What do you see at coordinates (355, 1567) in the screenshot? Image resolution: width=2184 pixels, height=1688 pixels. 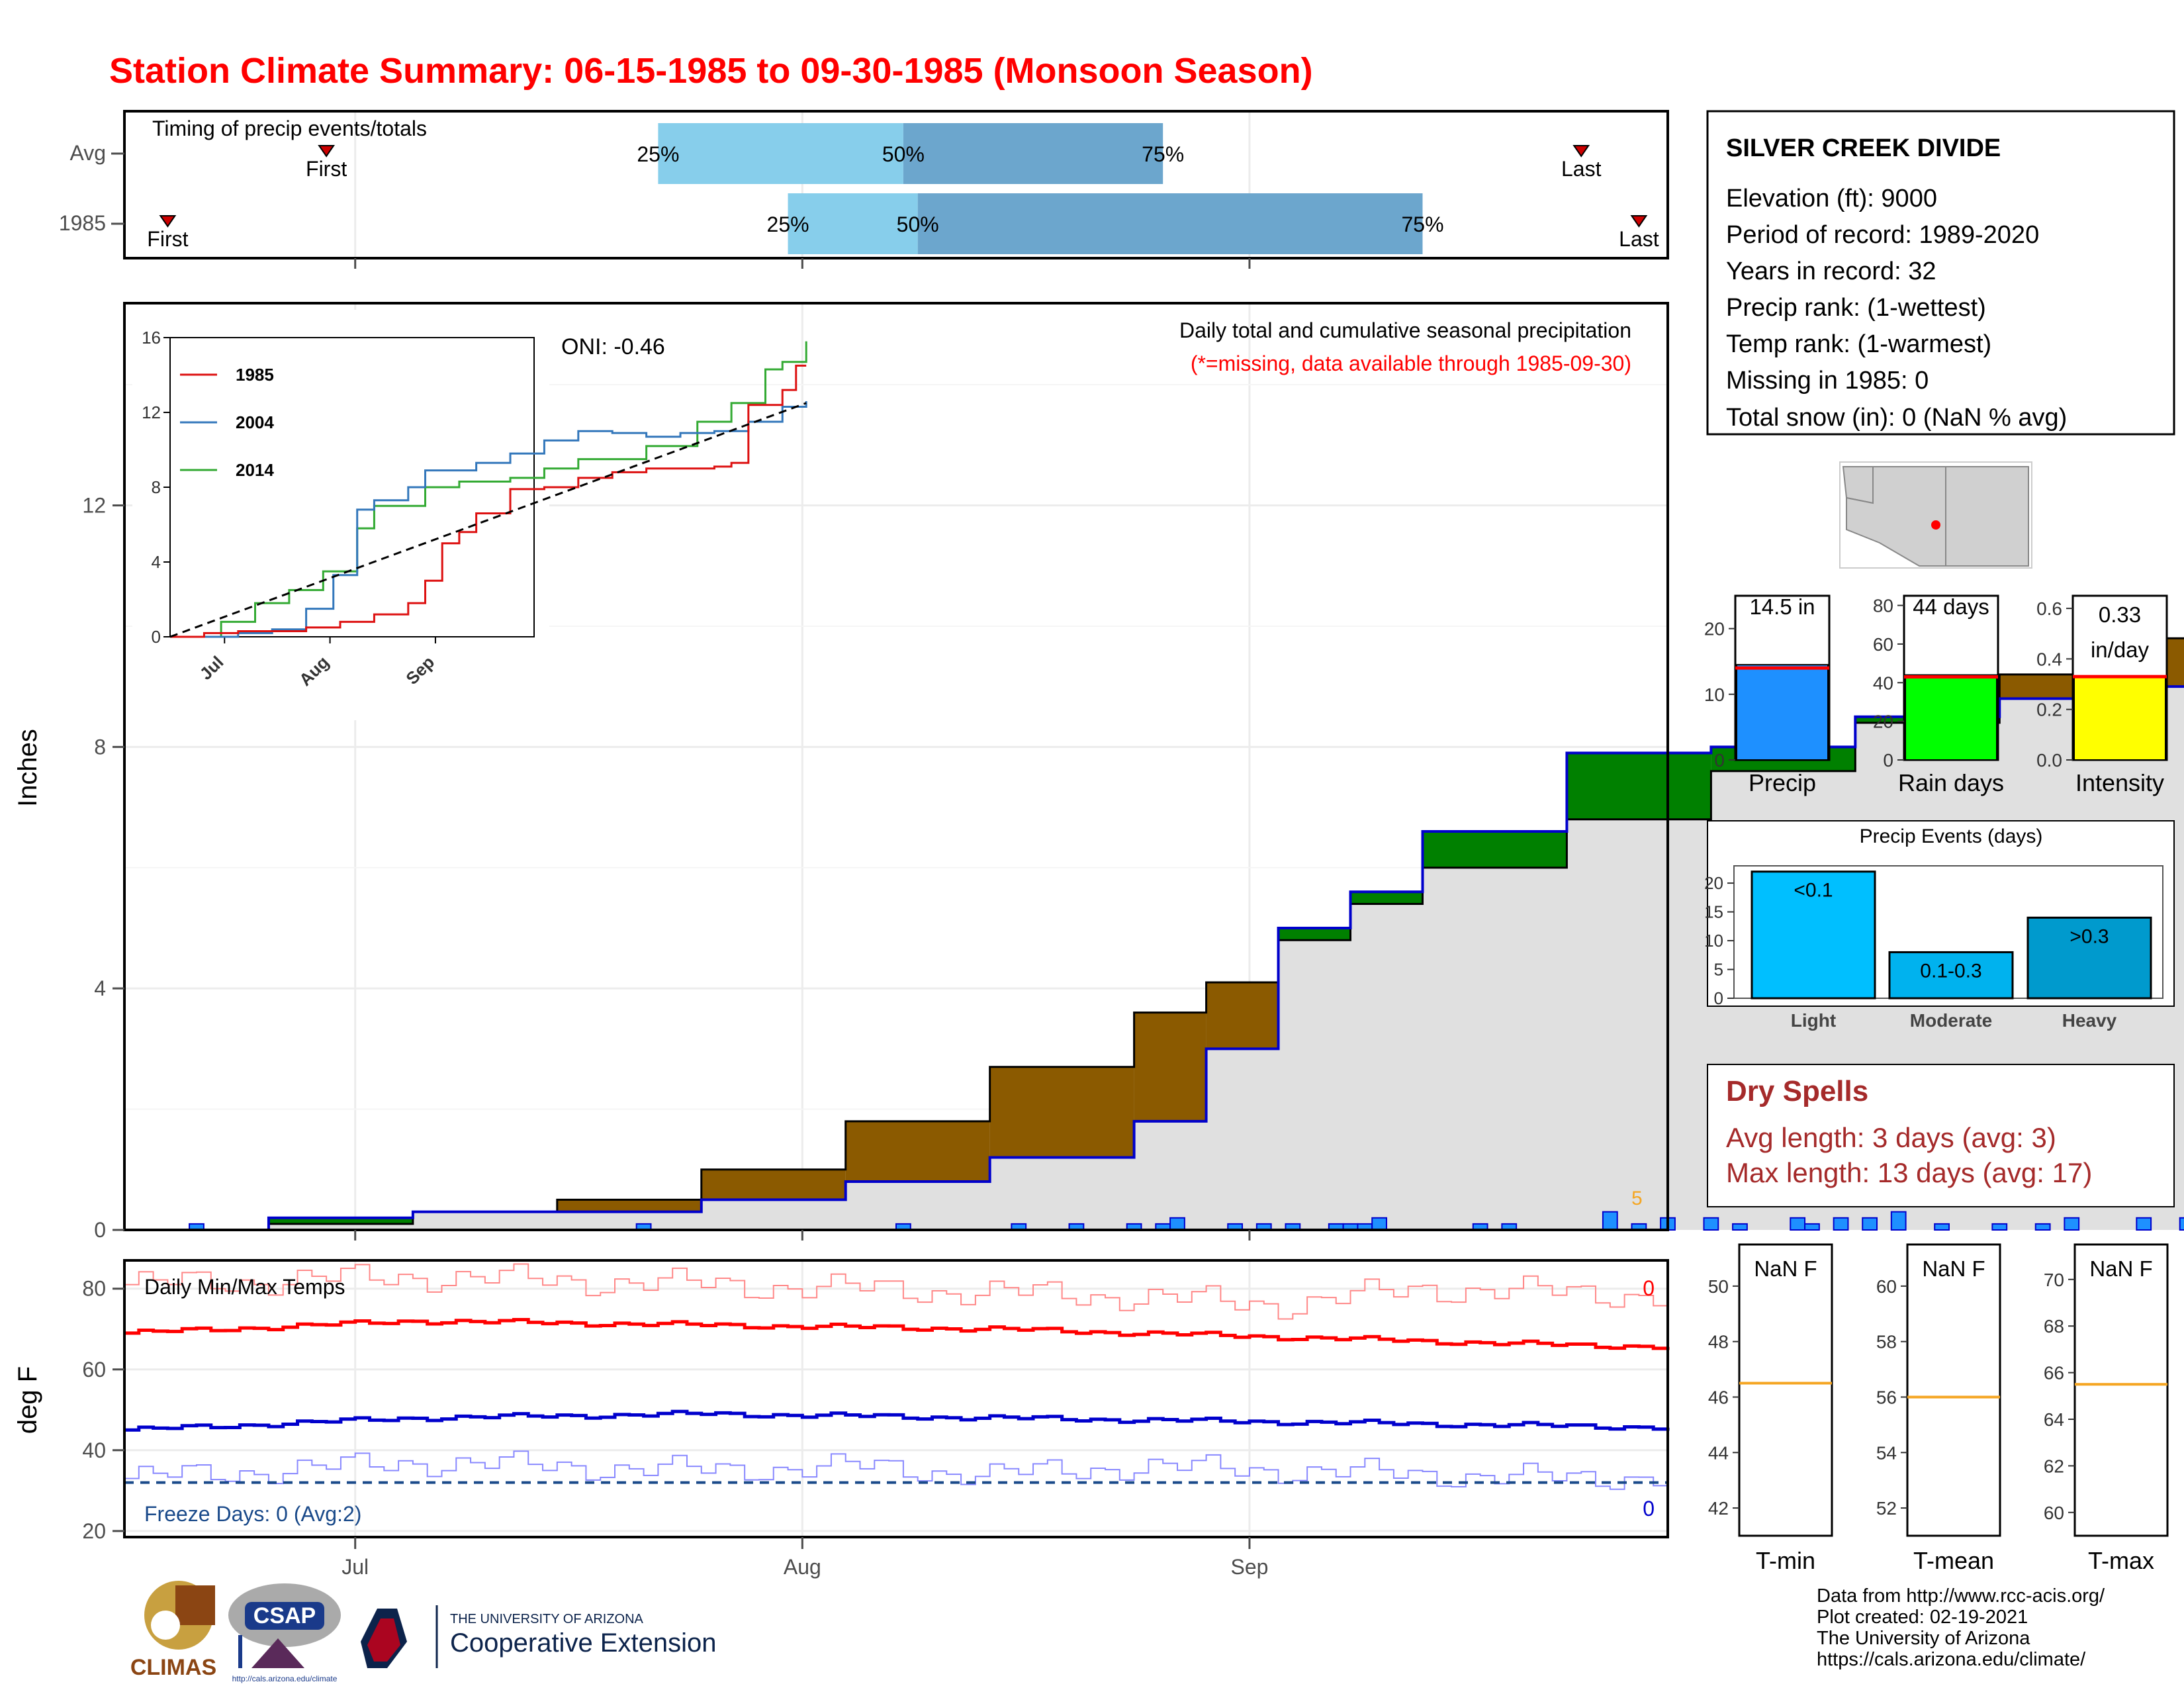 I see `x-tick-label: Jul` at bounding box center [355, 1567].